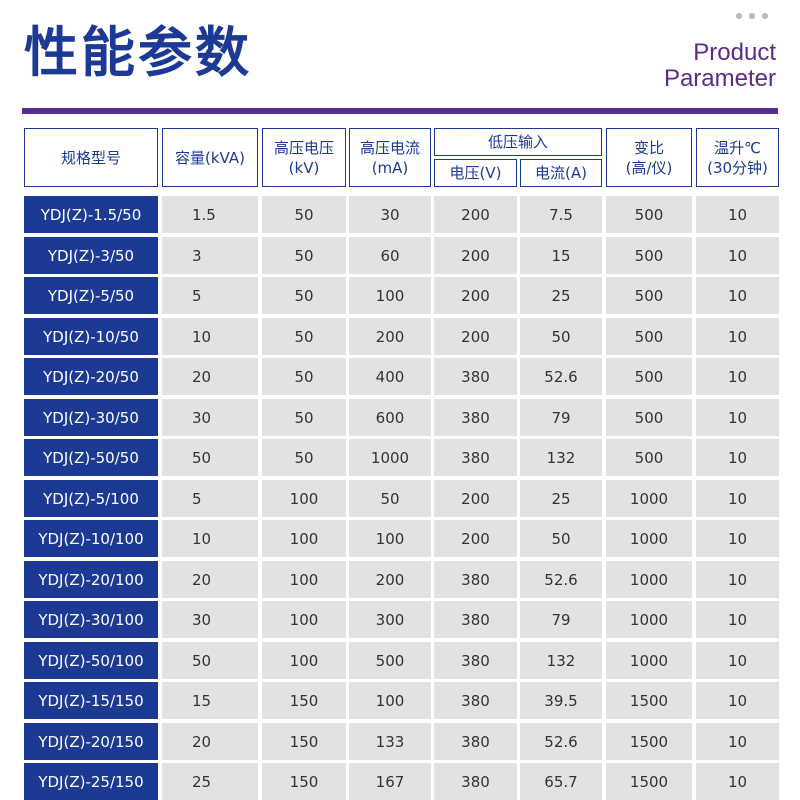 The image size is (800, 800). I want to click on more-dots-icon, so click(752, 16).